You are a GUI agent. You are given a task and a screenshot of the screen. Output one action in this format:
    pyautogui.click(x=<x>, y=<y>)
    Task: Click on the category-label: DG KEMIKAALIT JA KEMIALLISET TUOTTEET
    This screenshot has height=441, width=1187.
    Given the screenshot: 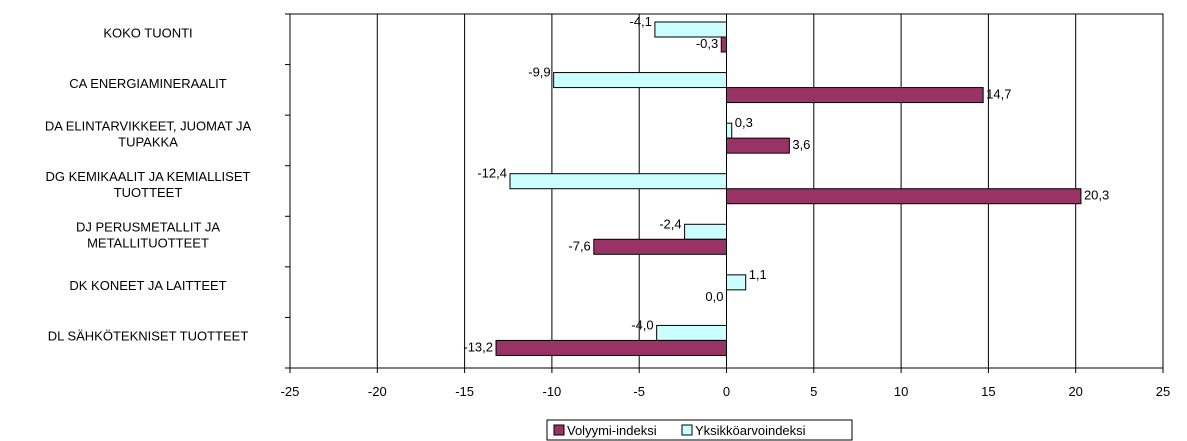 What is the action you would take?
    pyautogui.click(x=148, y=184)
    